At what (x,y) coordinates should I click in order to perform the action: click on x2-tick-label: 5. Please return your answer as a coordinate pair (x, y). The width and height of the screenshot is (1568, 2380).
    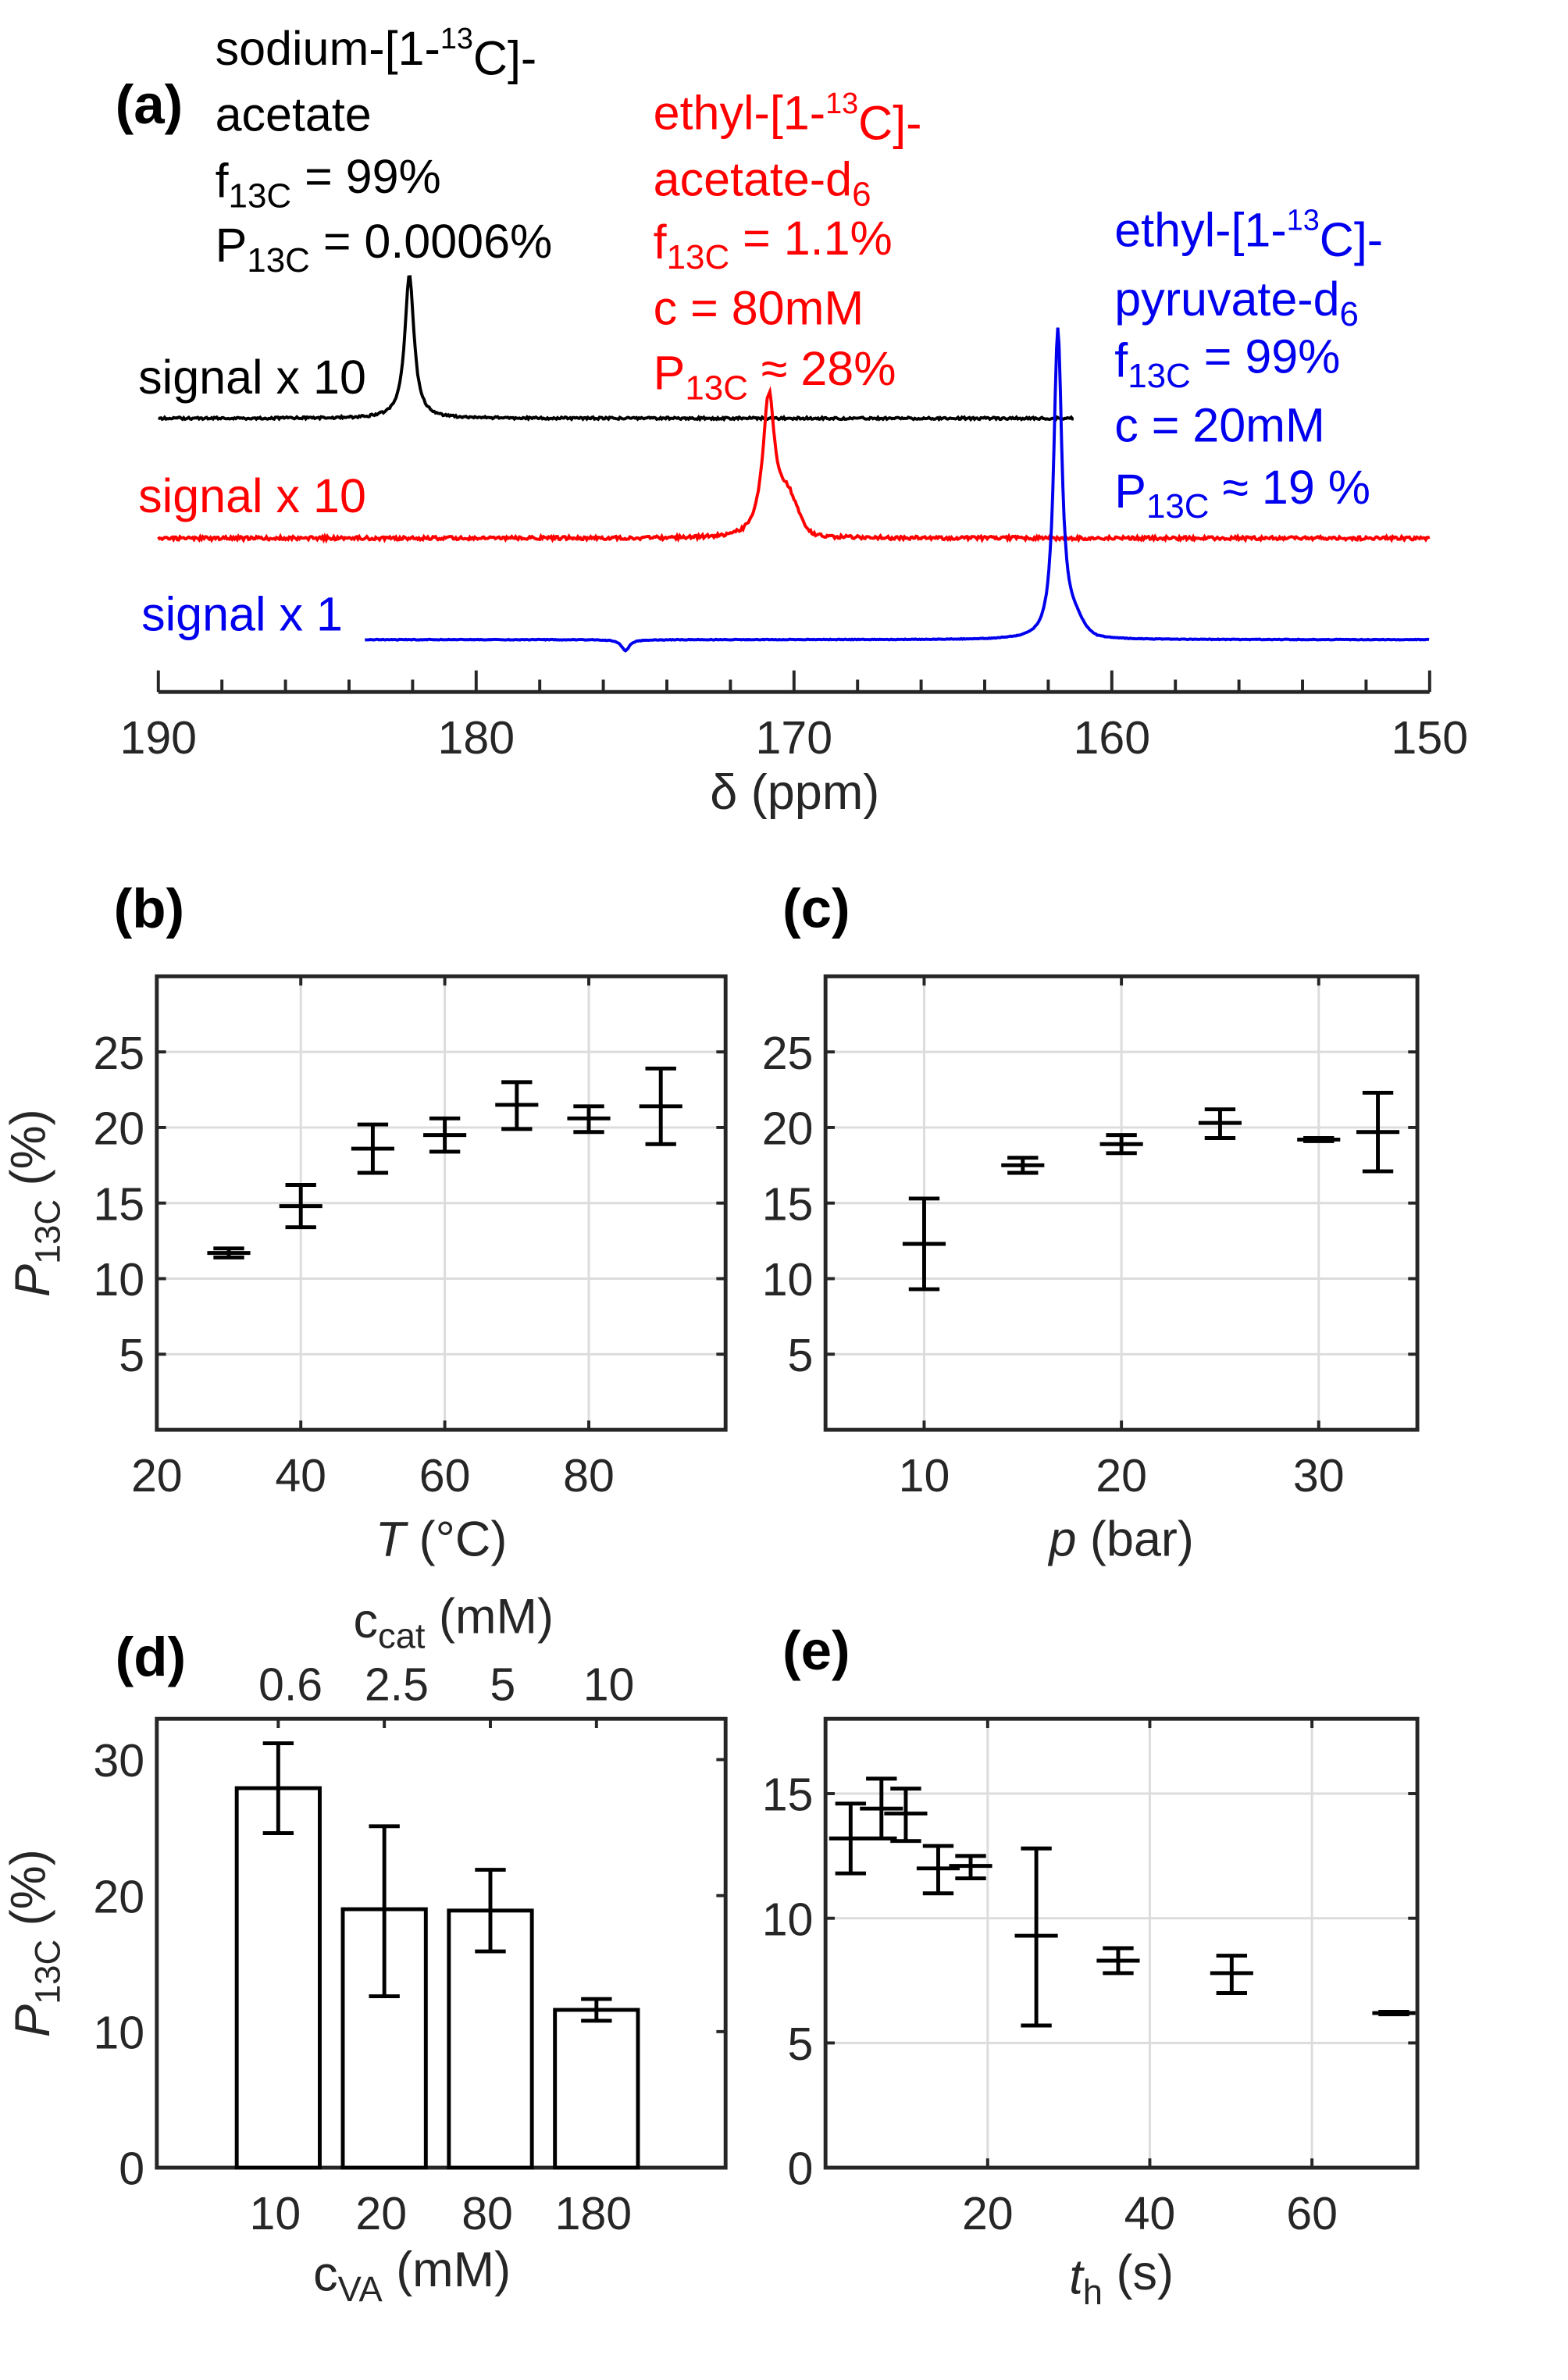
    Looking at the image, I should click on (502, 1685).